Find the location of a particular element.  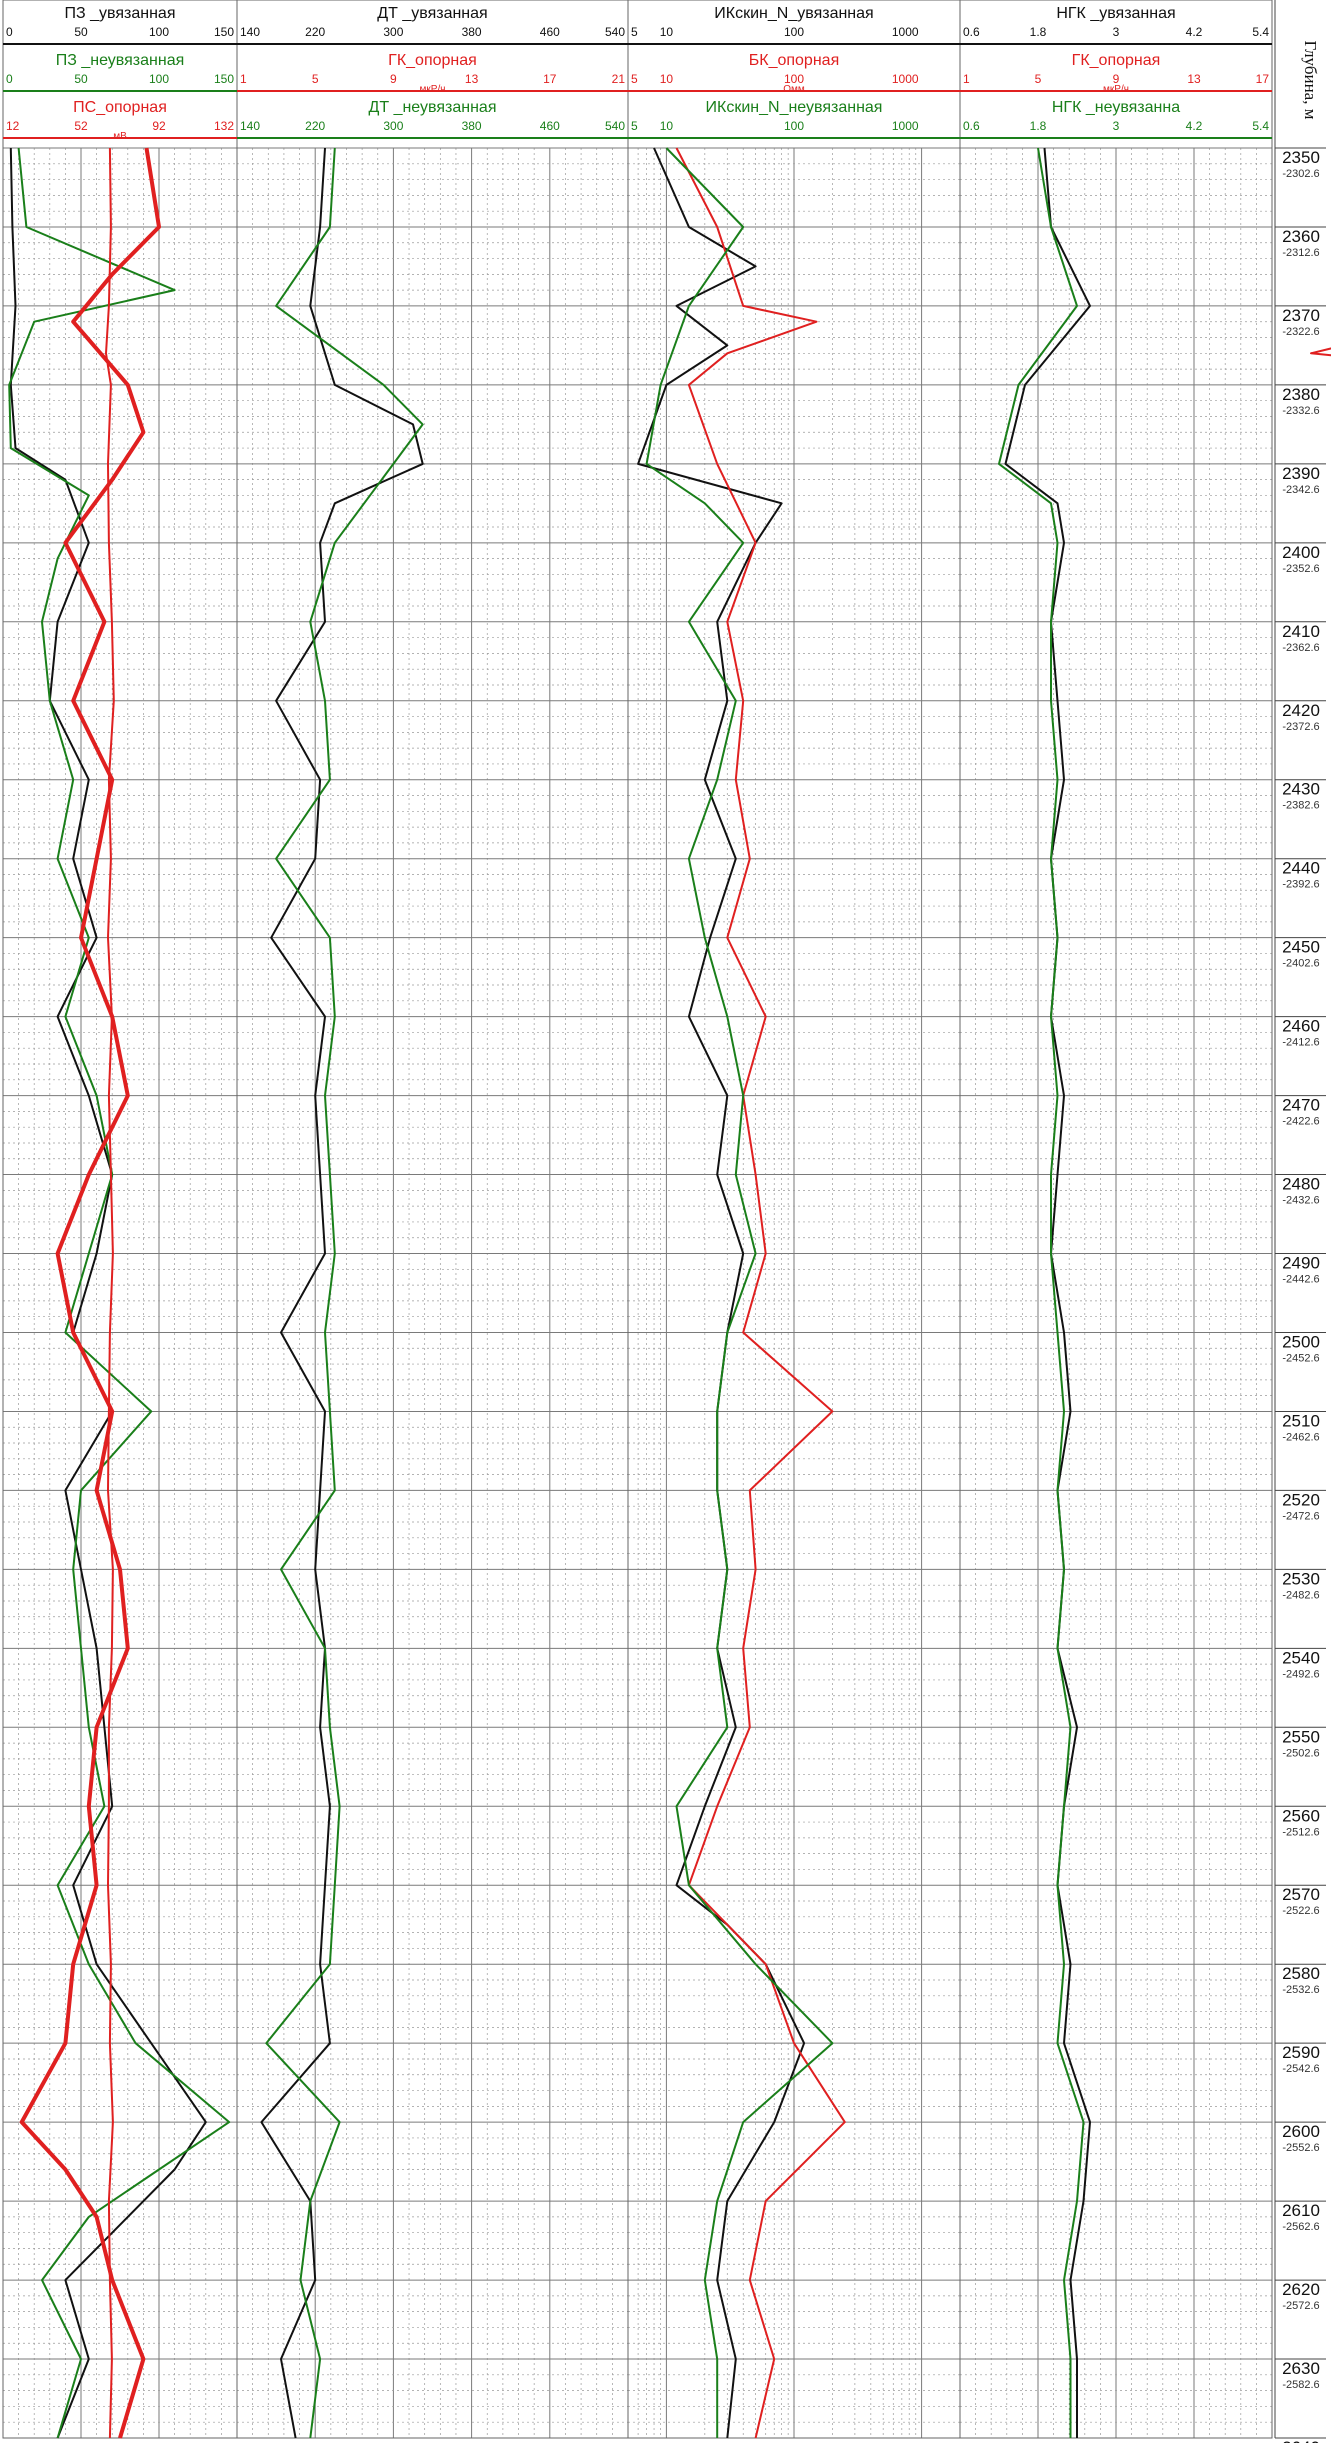

absolute-depth-label: -2532.6 is located at coordinates (1300, 1990).